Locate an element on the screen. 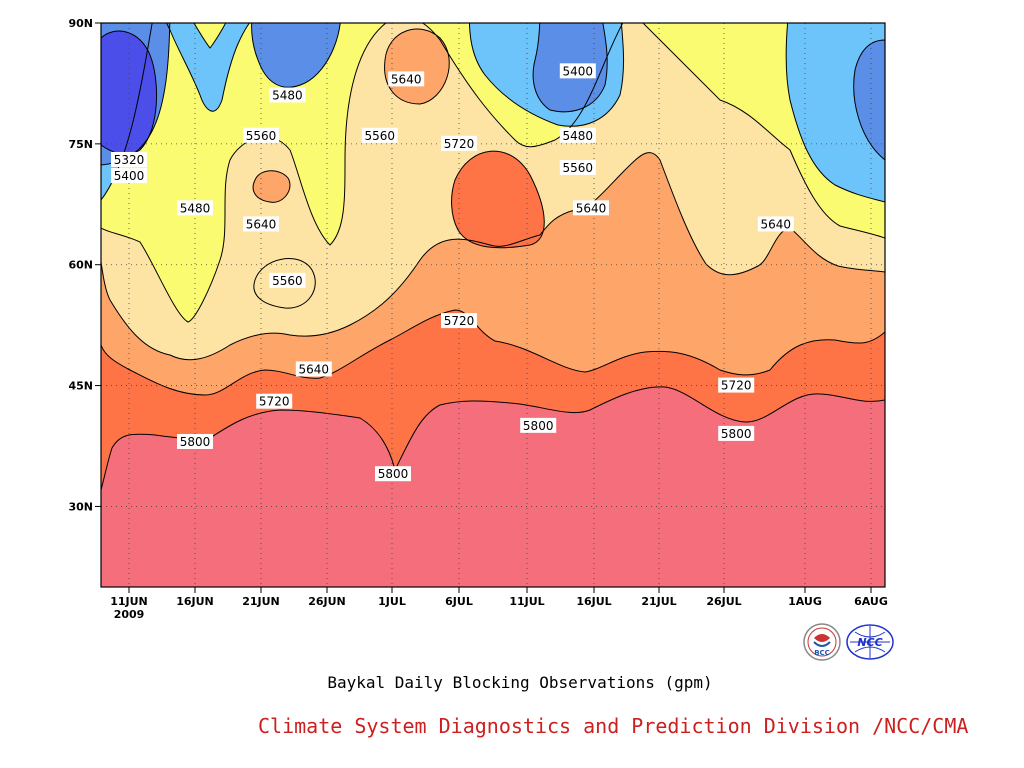 Image resolution: width=1024 pixels, height=768 pixels. svg-text: NCC is located at coordinates (869, 642).